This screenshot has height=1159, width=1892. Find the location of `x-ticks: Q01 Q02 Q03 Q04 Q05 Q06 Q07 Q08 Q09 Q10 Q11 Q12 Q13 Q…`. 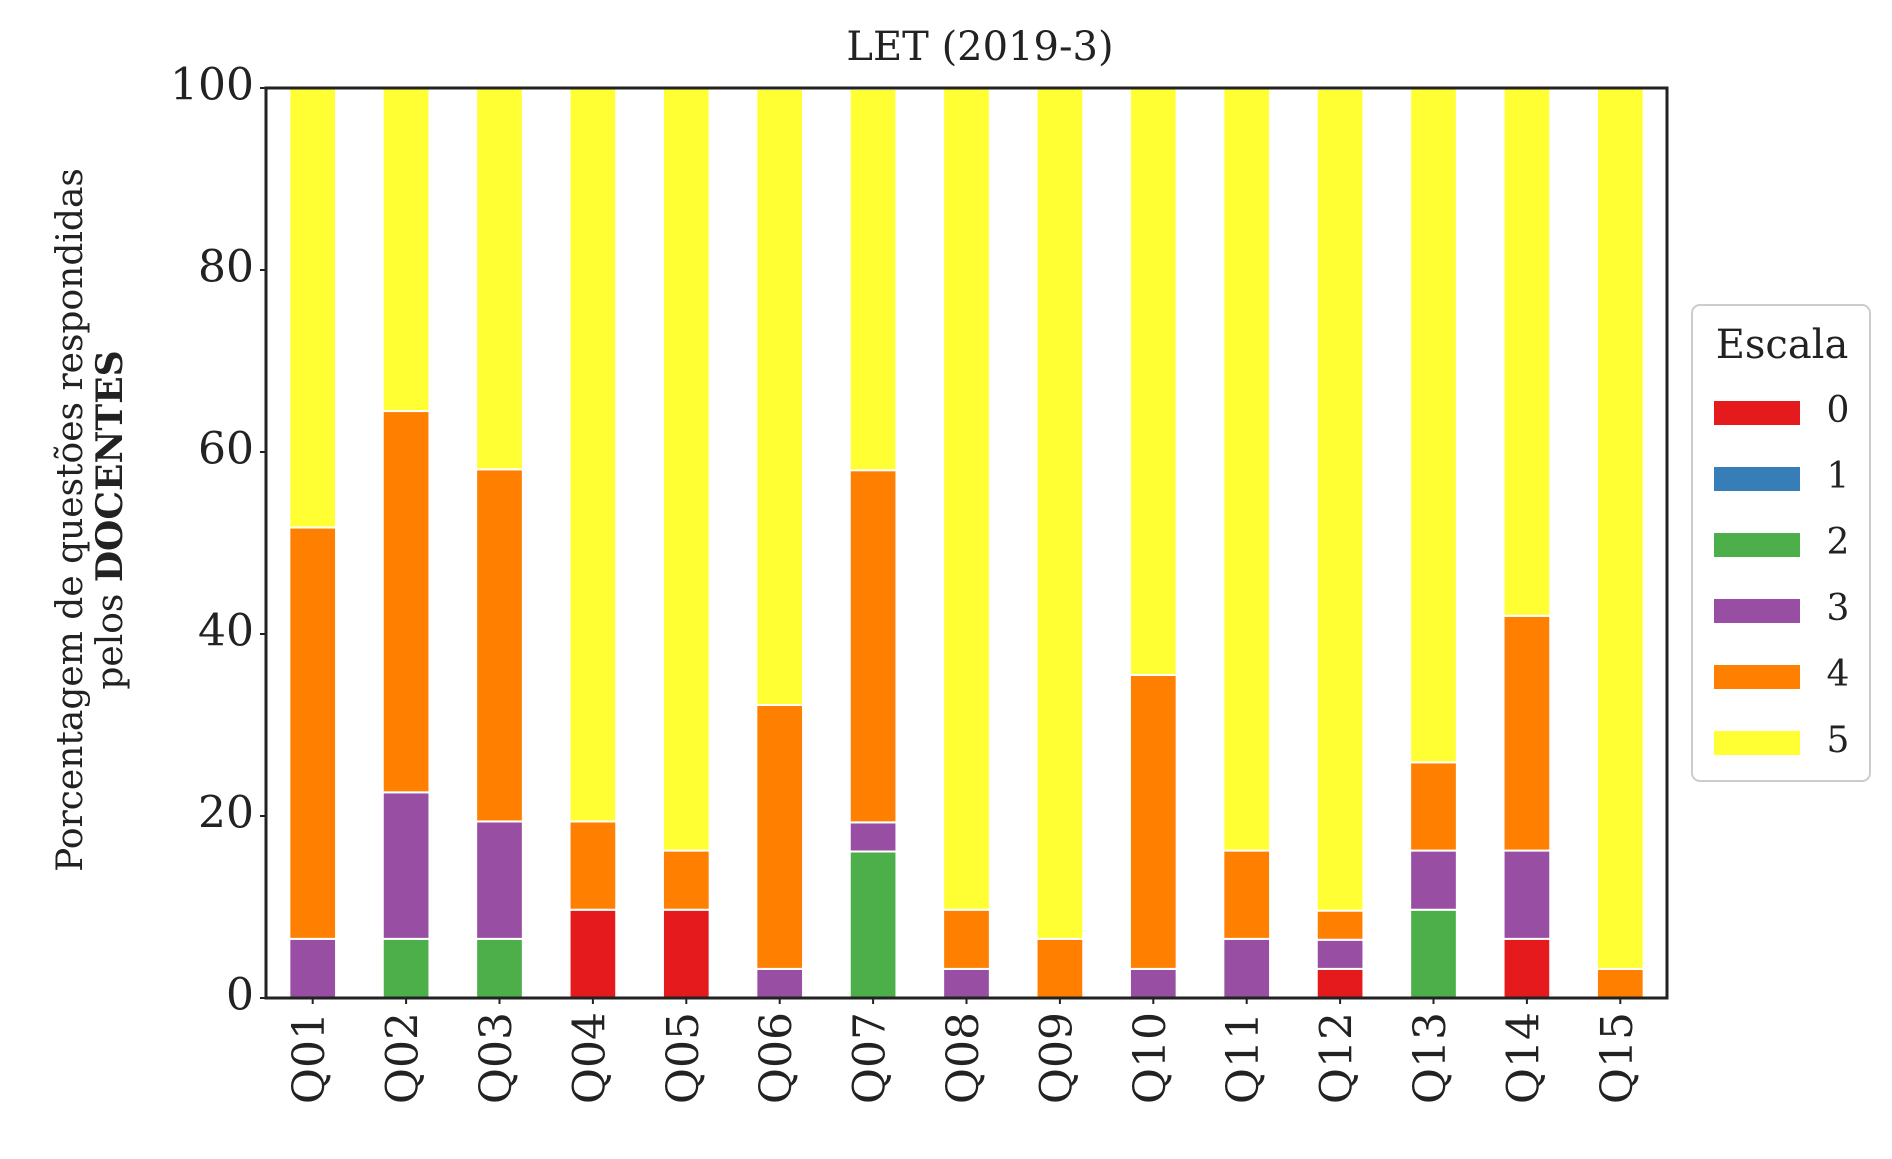

x-ticks: Q01 Q02 Q03 Q04 Q05 Q06 Q07 Q08 Q09 Q10 Q11 Q12 Q13 Q… is located at coordinates (963, 1051).